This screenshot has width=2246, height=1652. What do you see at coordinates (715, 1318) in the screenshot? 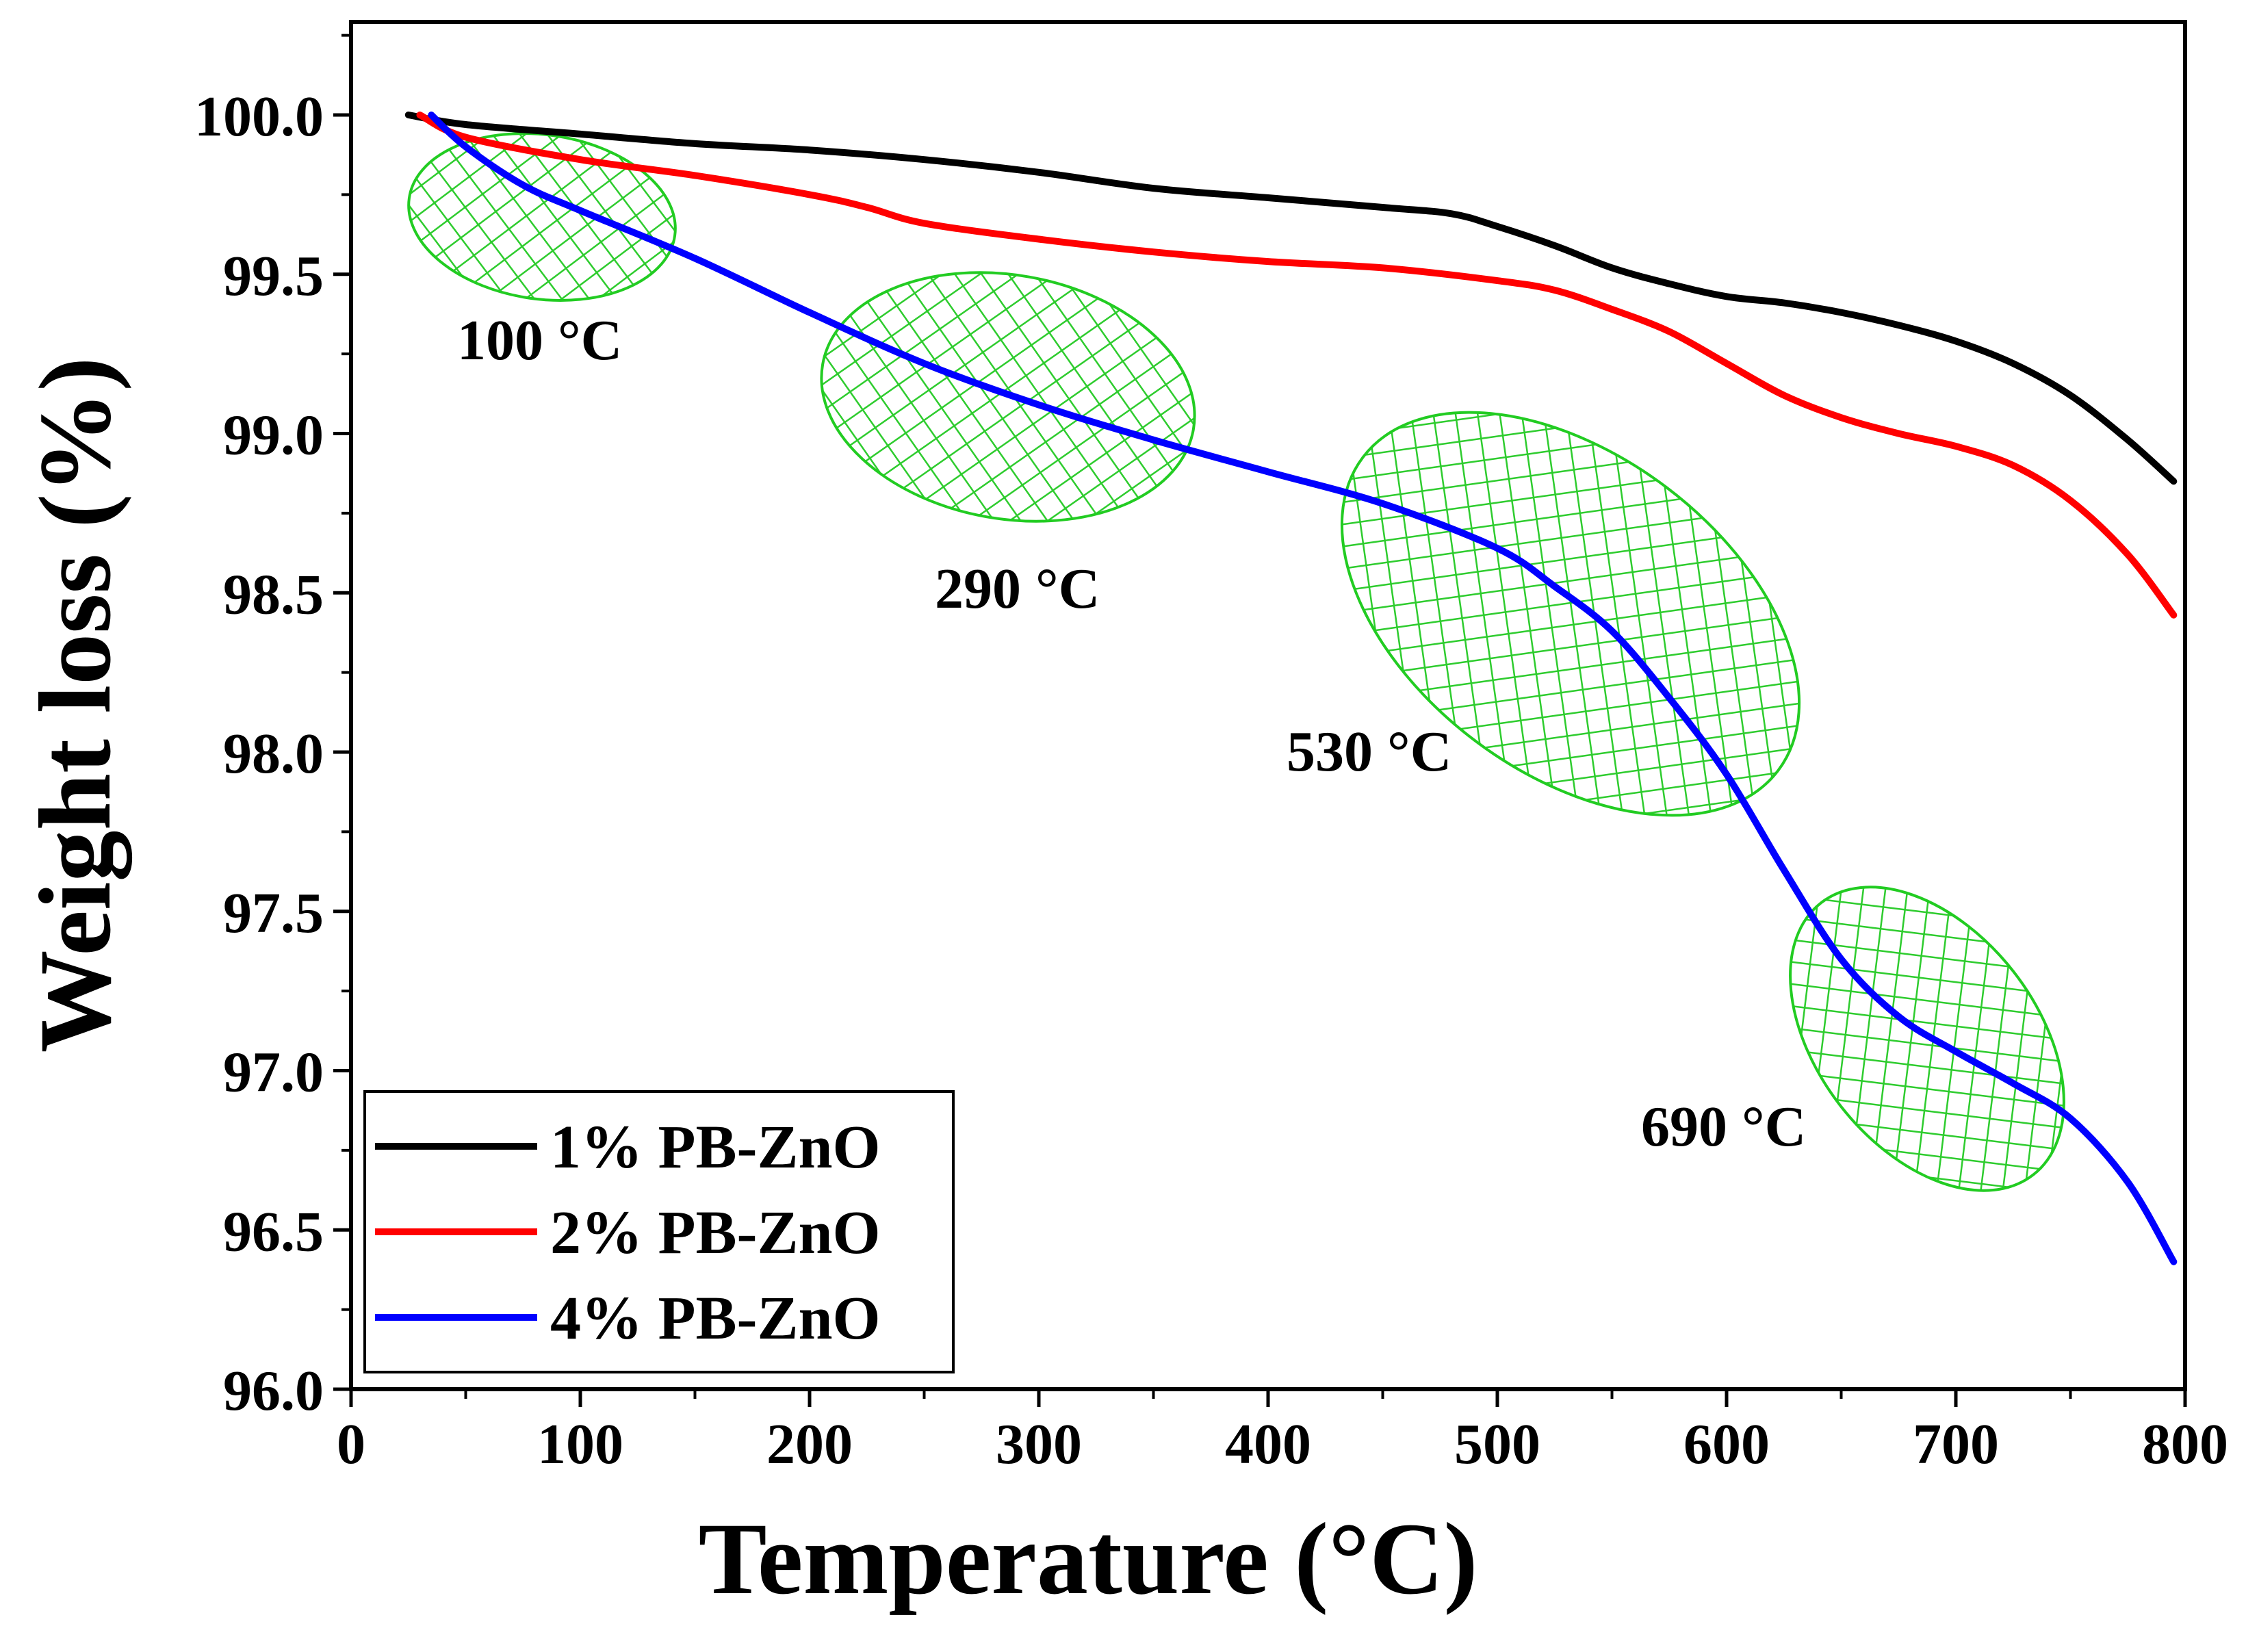
I see `legend-label-4pct: 4% PB-ZnO` at bounding box center [715, 1318].